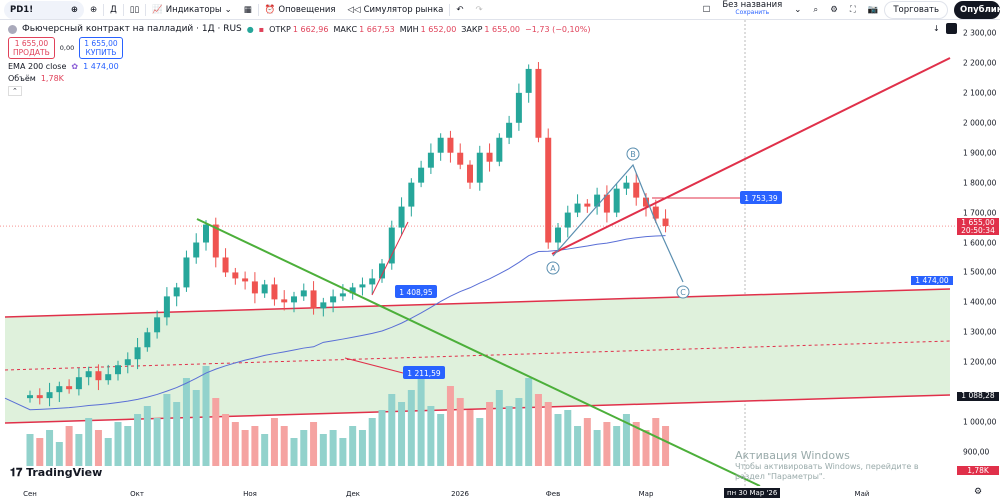 This screenshot has width=1000, height=503. I want to click on open-label: ОТКР, so click(280, 29).